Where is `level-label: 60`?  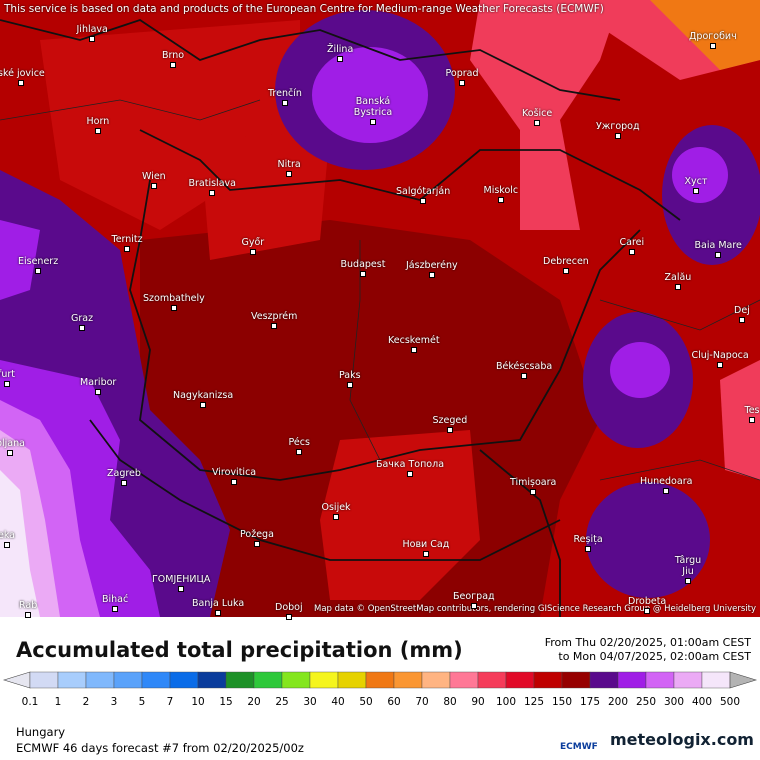
level-label: 60 is located at coordinates (393, 702).